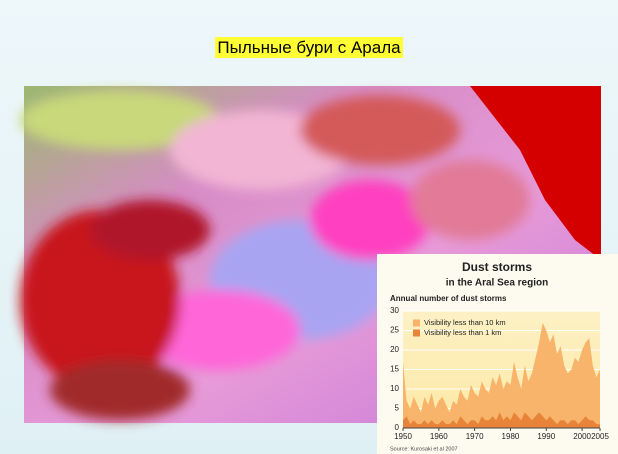  Describe the element at coordinates (497, 283) in the screenshot. I see `chart-subtitle: in the Aral Sea region` at that location.